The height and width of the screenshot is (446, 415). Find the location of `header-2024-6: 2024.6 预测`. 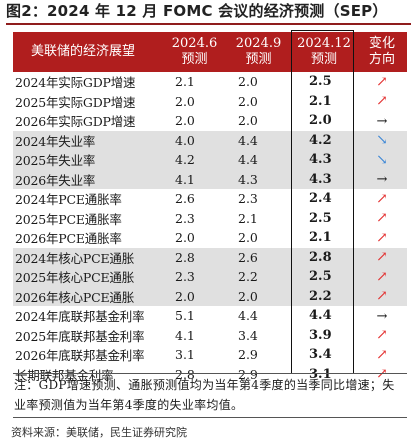

header-2024-6: 2024.6 预测 is located at coordinates (194, 52).